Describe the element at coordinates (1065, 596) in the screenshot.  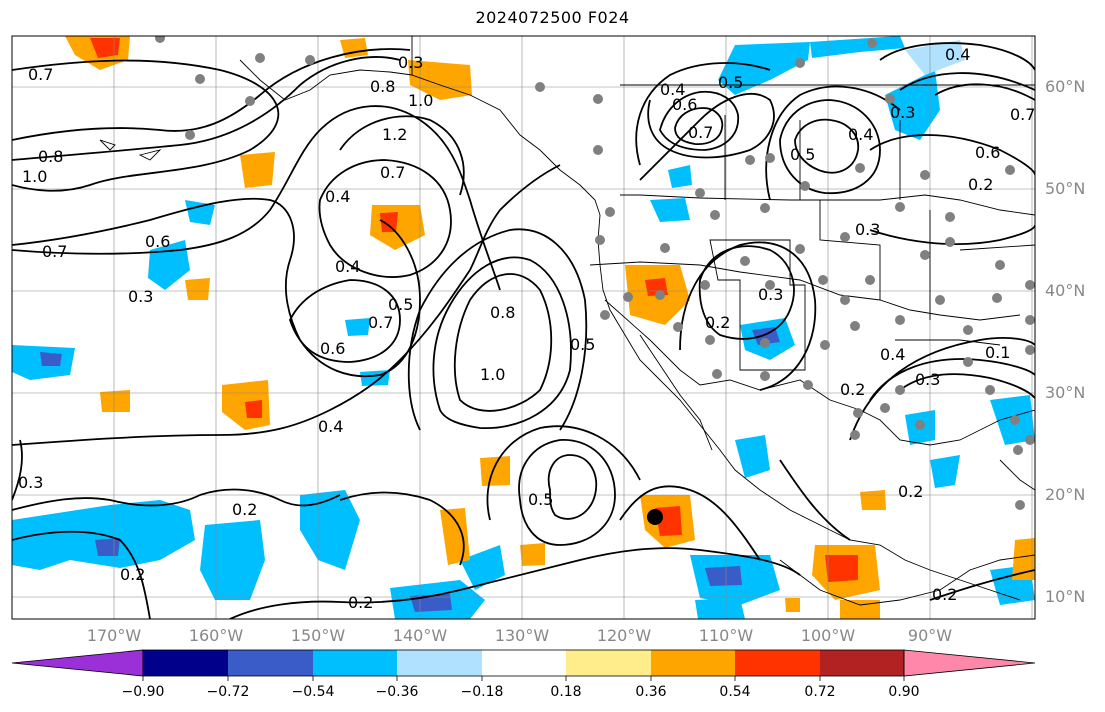
I see `latitude-label: 10°N` at that location.